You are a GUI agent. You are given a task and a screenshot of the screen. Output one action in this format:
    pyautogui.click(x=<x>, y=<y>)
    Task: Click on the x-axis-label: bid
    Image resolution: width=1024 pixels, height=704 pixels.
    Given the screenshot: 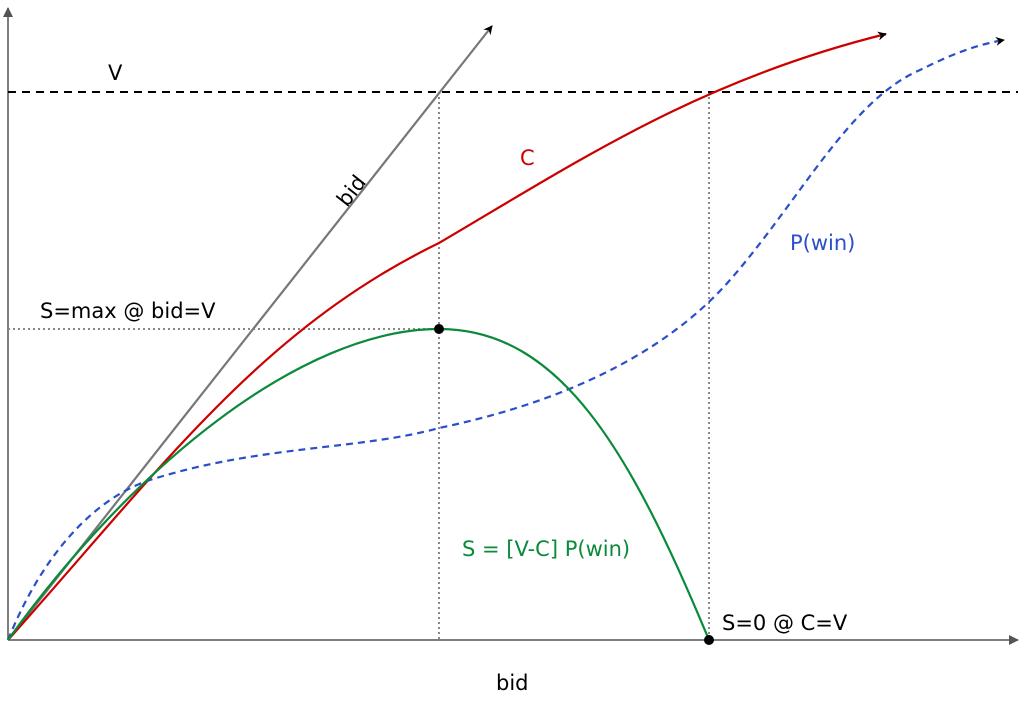 What is the action you would take?
    pyautogui.click(x=512, y=683)
    